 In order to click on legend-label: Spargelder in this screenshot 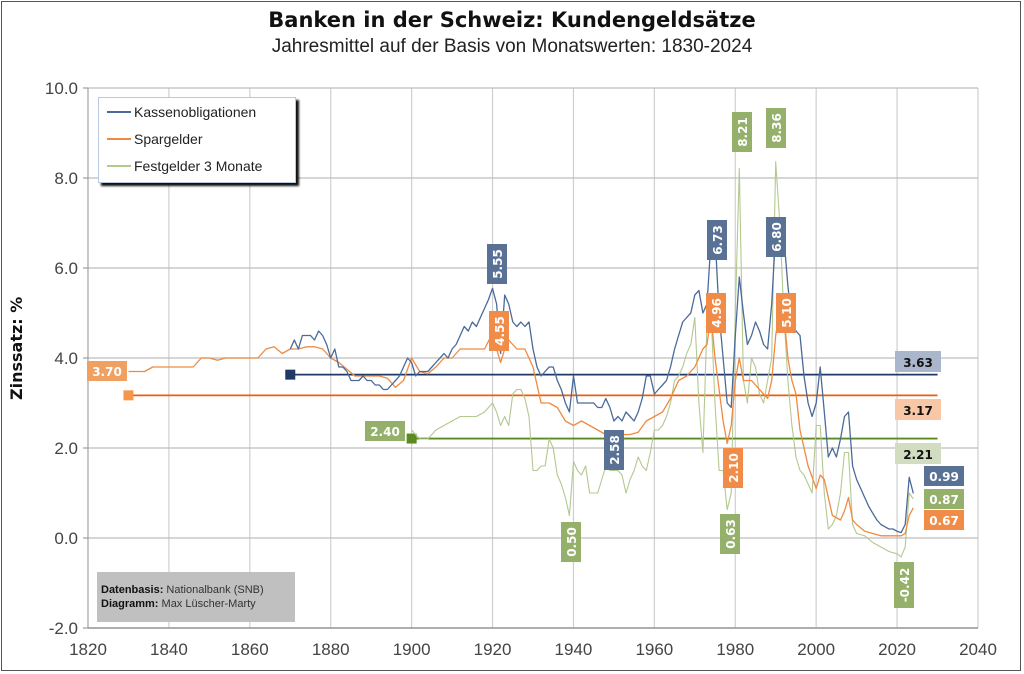, I will do `click(168, 139)`.